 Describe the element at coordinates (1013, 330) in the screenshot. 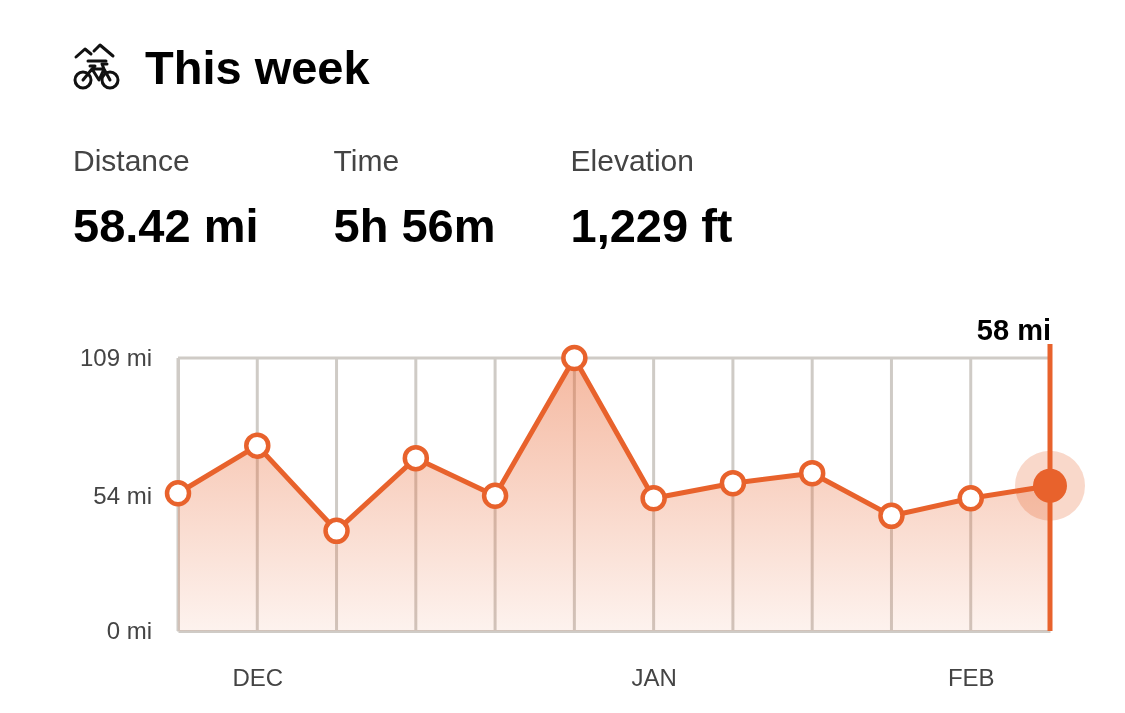

I see `text: 58 mi` at that location.